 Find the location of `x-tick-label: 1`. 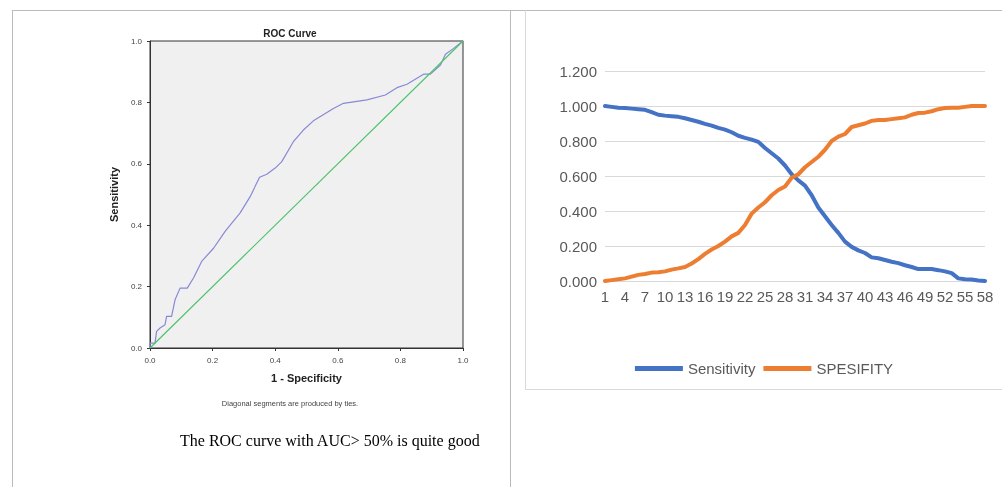

x-tick-label: 1 is located at coordinates (605, 296).